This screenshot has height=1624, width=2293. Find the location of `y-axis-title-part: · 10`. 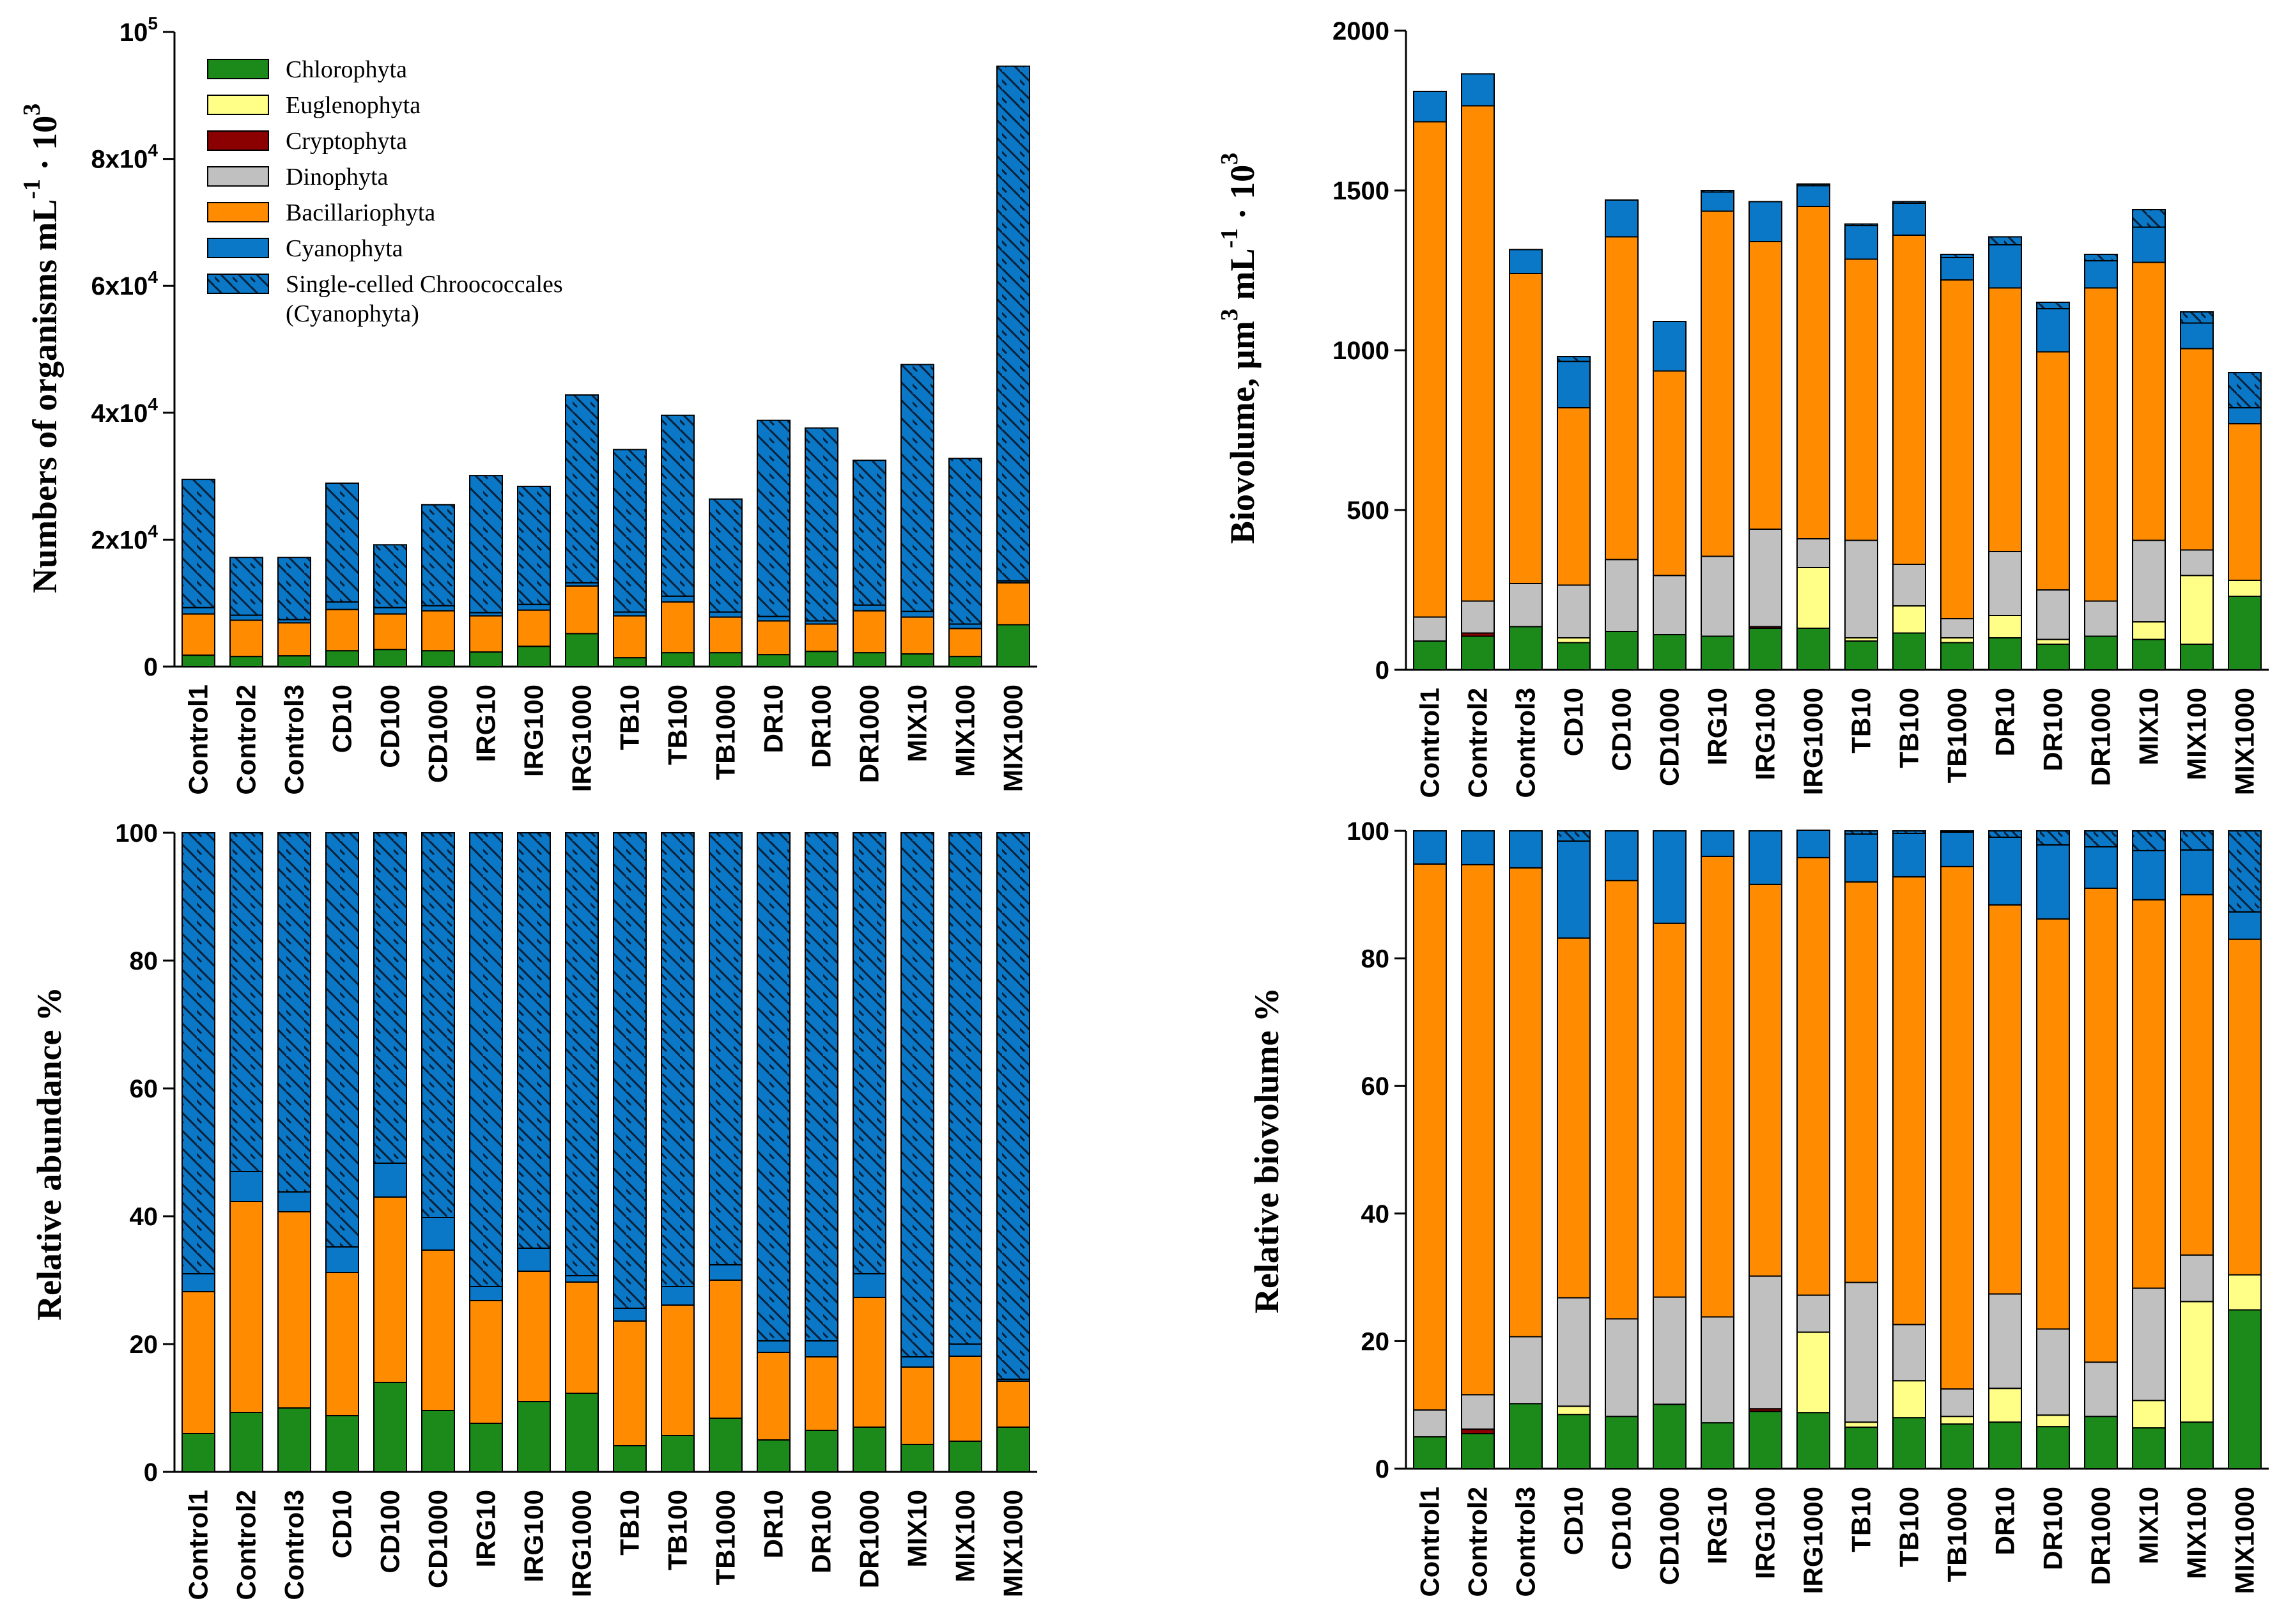

y-axis-title-part: · 10 is located at coordinates (1242, 196).